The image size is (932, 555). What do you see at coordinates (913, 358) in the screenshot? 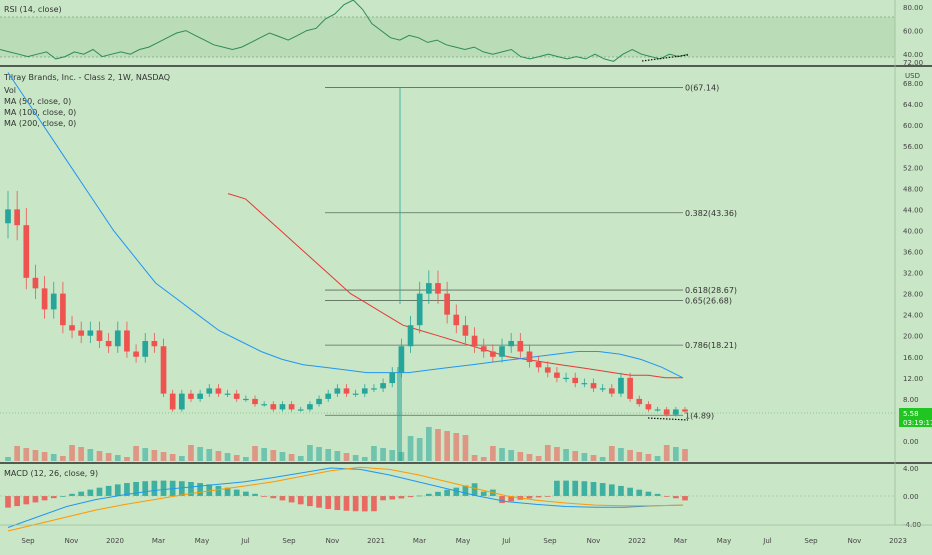
I see `price-tick-label: 16.00` at bounding box center [913, 358].